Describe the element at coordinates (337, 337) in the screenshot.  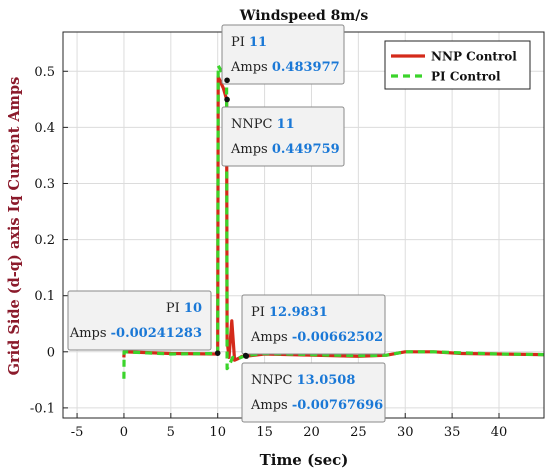
I see `data-tip-value: -0.00662502` at that location.